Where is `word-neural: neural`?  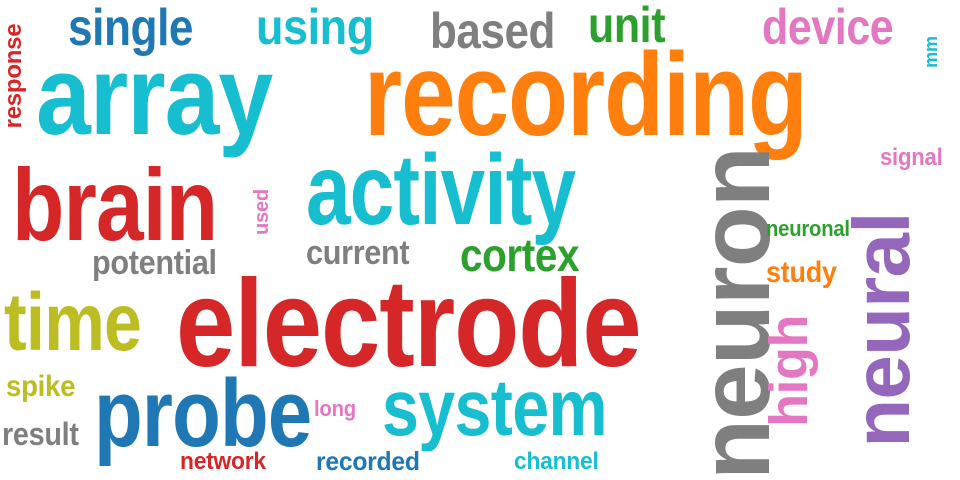 word-neural: neural is located at coordinates (881, 330).